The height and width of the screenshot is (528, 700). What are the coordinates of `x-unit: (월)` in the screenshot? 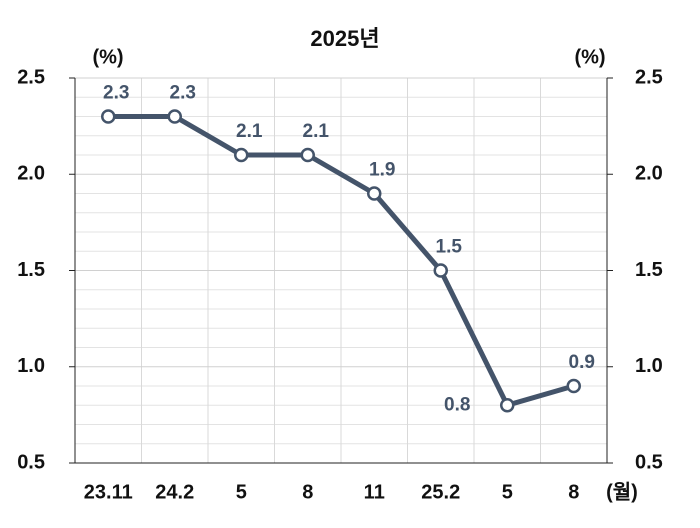 It's located at (622, 491).